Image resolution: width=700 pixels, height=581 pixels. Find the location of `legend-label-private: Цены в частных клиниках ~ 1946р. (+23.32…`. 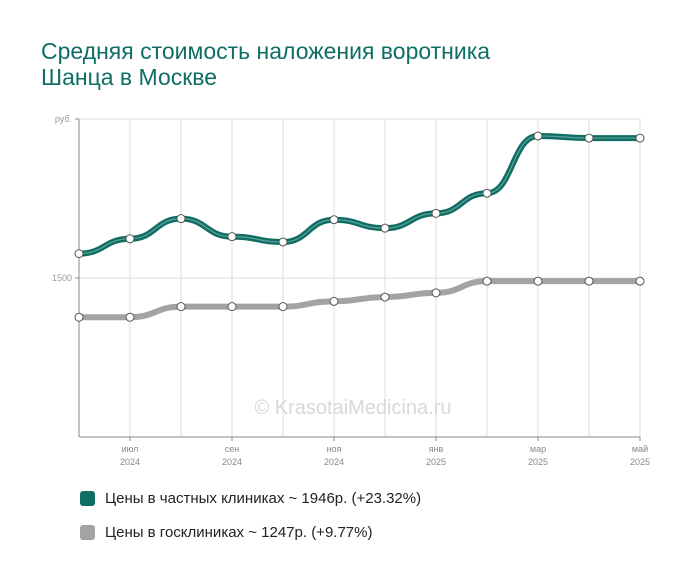

legend-label-private: Цены в частных клиниках ~ 1946р. (+23.32… is located at coordinates (263, 498).